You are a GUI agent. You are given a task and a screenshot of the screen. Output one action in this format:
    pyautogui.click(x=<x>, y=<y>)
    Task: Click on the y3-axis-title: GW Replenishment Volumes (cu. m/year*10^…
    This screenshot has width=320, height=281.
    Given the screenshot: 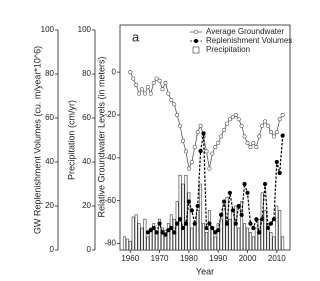 What is the action you would take?
    pyautogui.click(x=37, y=140)
    